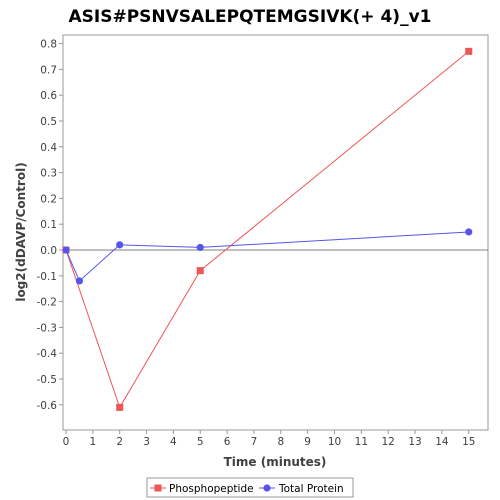 This screenshot has height=500, width=500. Describe the element at coordinates (47, 354) in the screenshot. I see `y-tick-label: -0.4` at that location.